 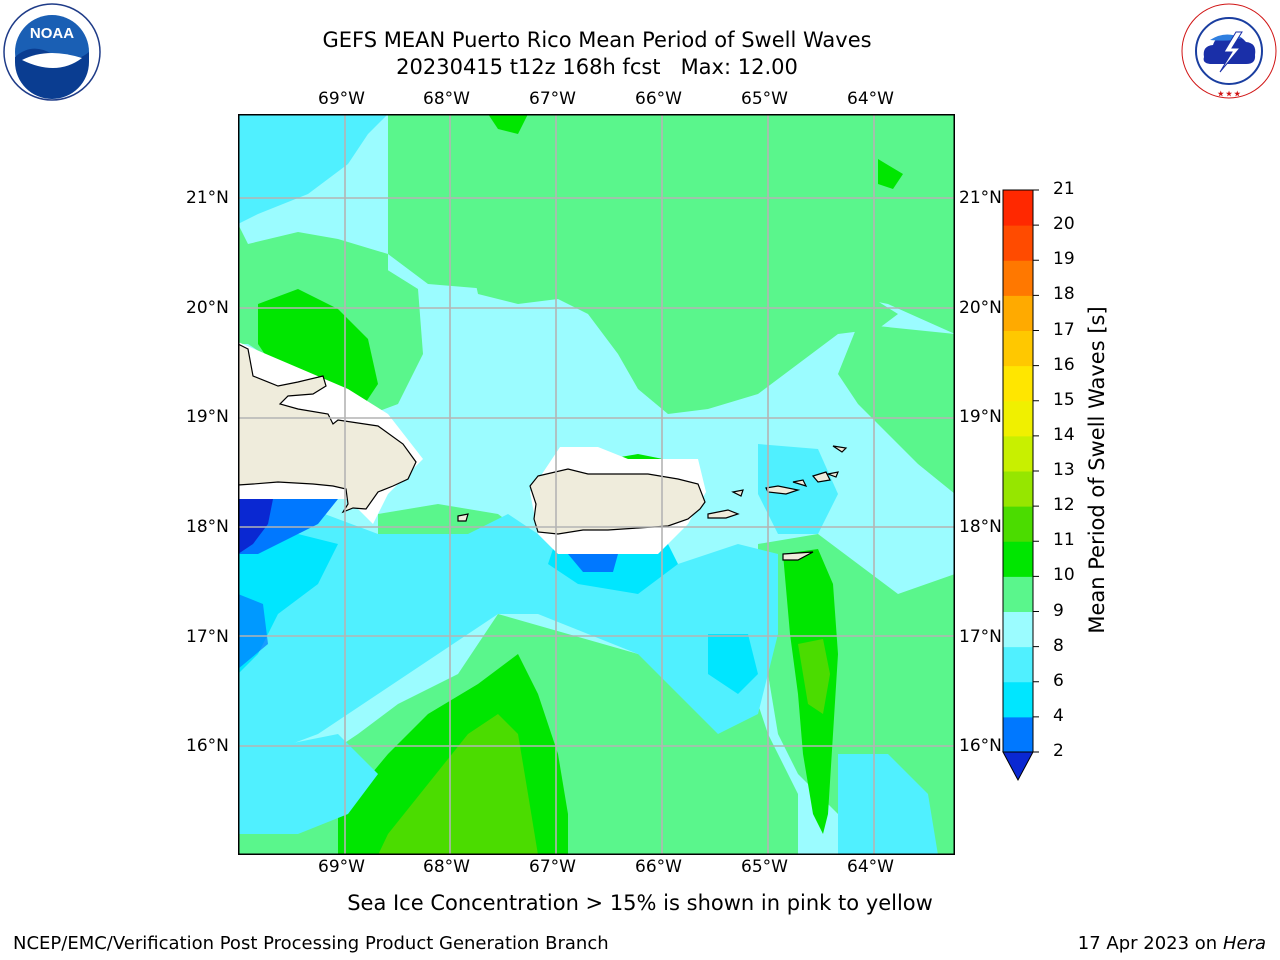 What do you see at coordinates (446, 99) in the screenshot?
I see `lon-label-top: 68°W` at bounding box center [446, 99].